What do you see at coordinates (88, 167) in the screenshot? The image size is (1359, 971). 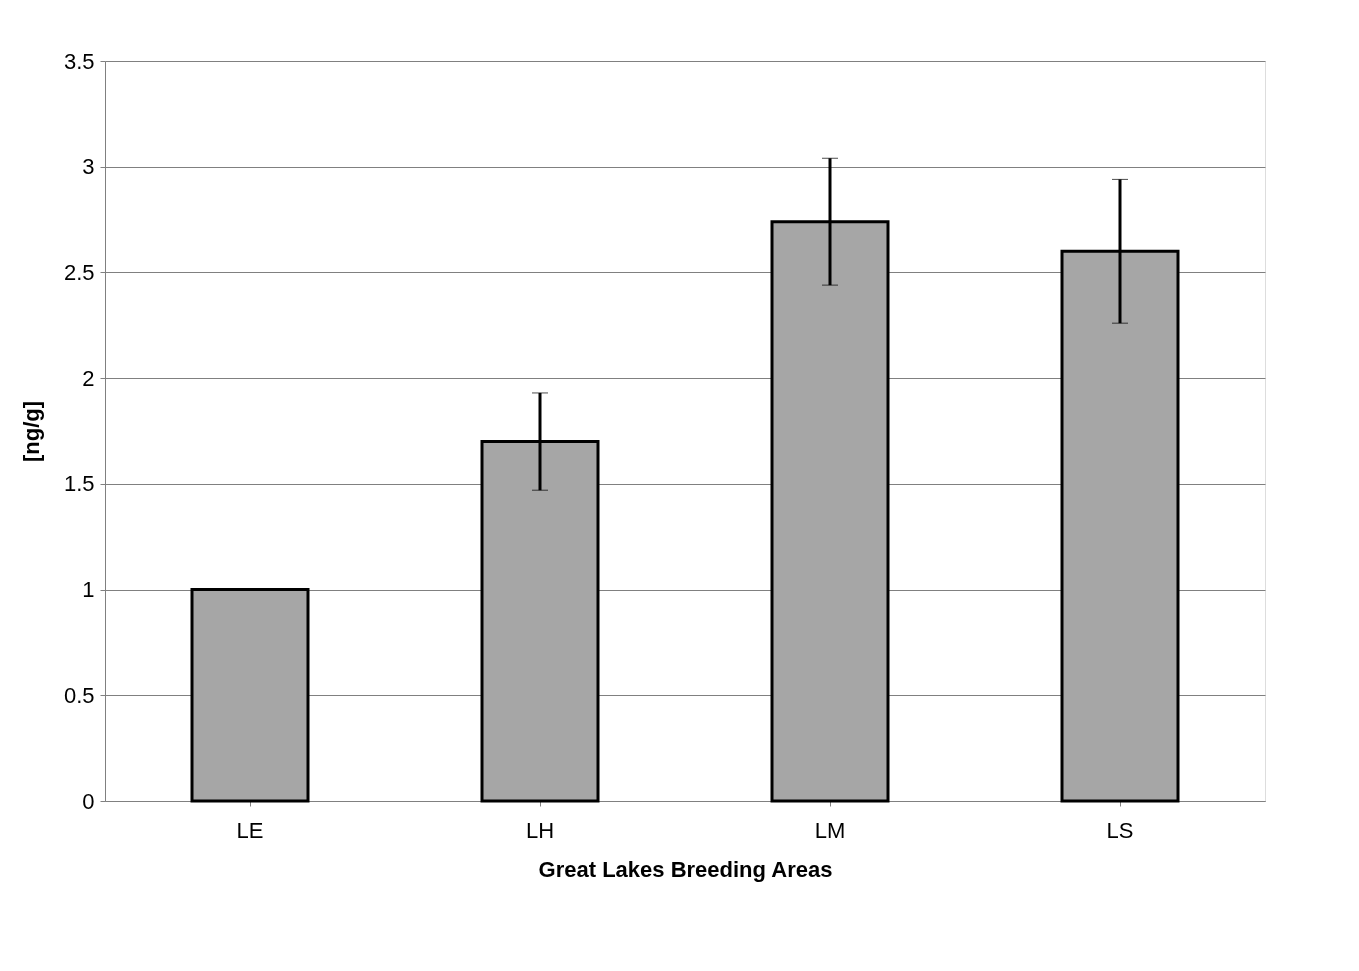 I see `y-tick-label: 3` at bounding box center [88, 167].